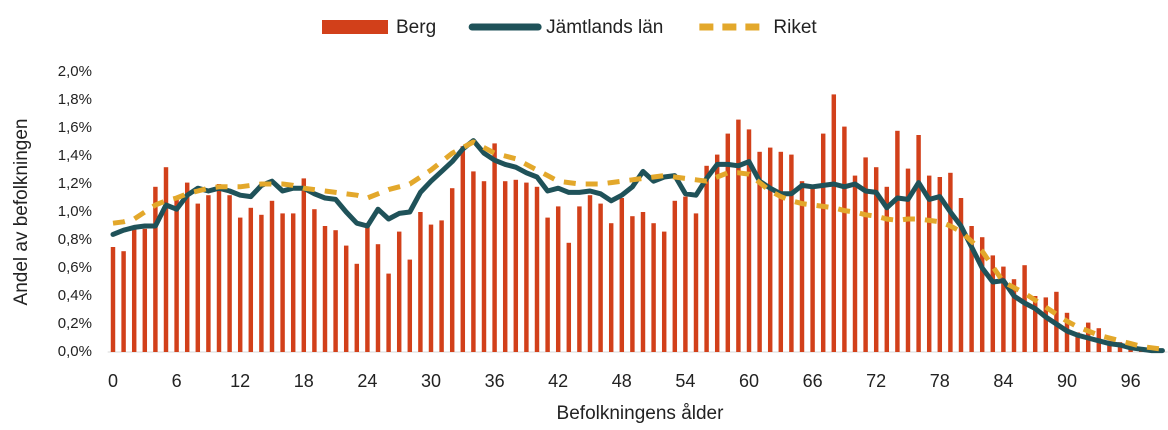 Image resolution: width=1168 pixels, height=430 pixels. Describe the element at coordinates (75, 267) in the screenshot. I see `y-tick-label: 0,6%` at that location.